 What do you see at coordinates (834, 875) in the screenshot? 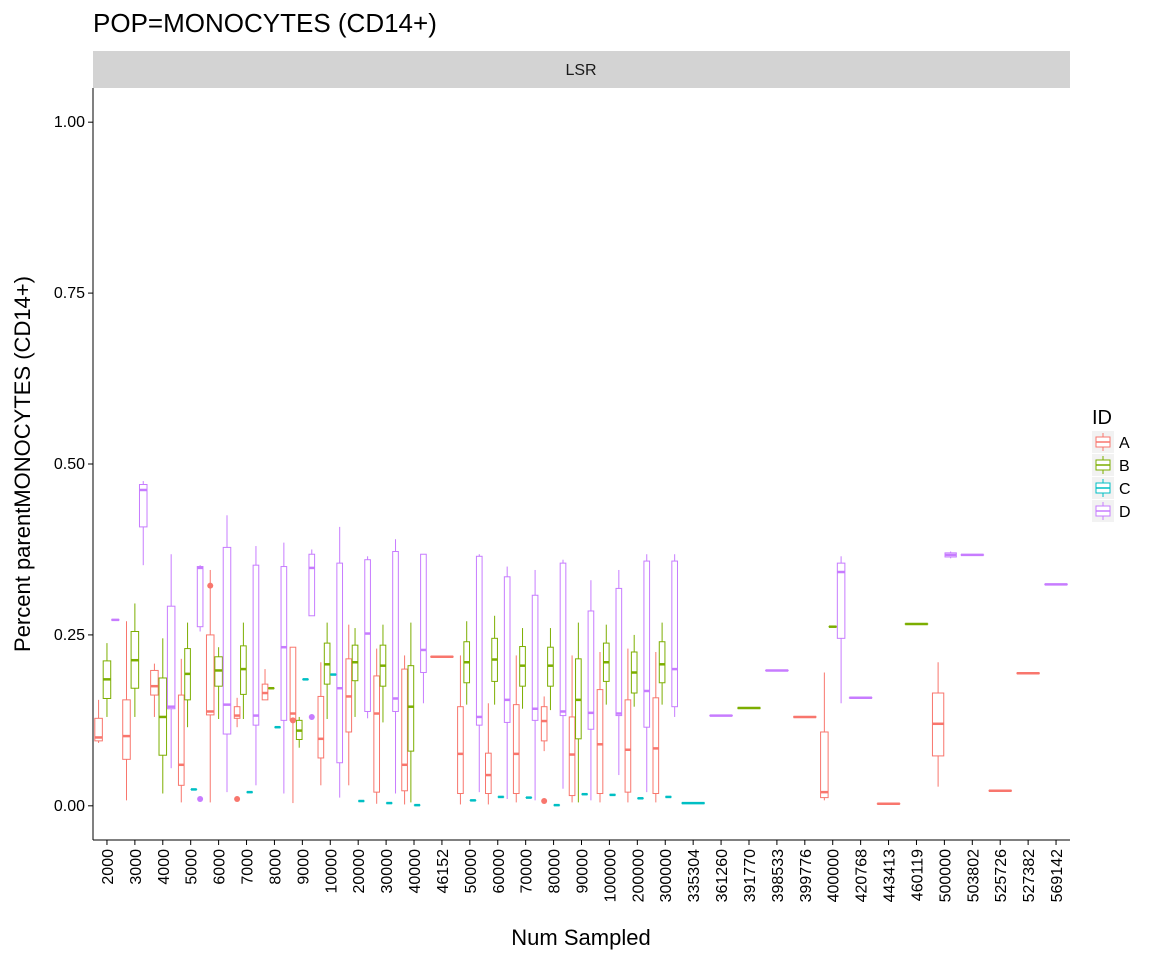
I see `x-tick-label: 400000` at bounding box center [834, 875].